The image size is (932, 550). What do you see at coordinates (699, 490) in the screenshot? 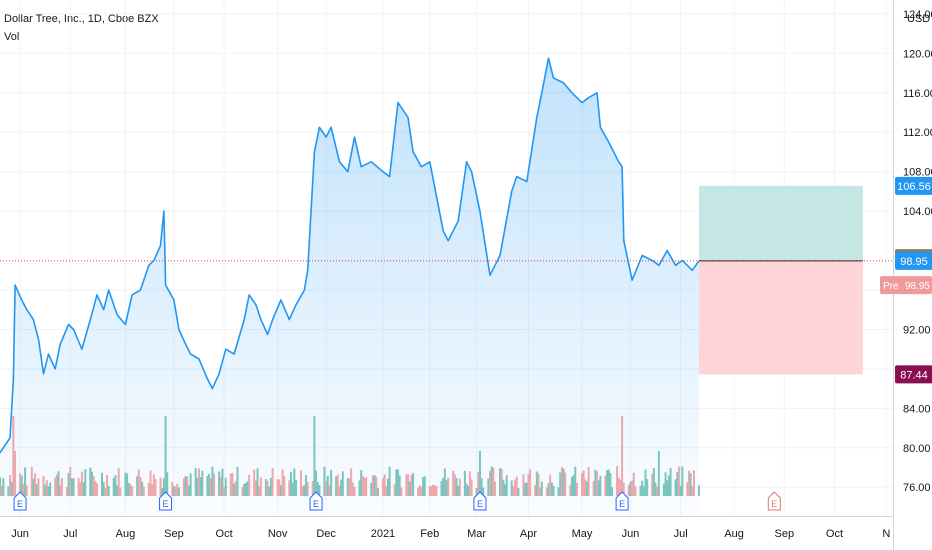
I see `volume-bar` at bounding box center [699, 490].